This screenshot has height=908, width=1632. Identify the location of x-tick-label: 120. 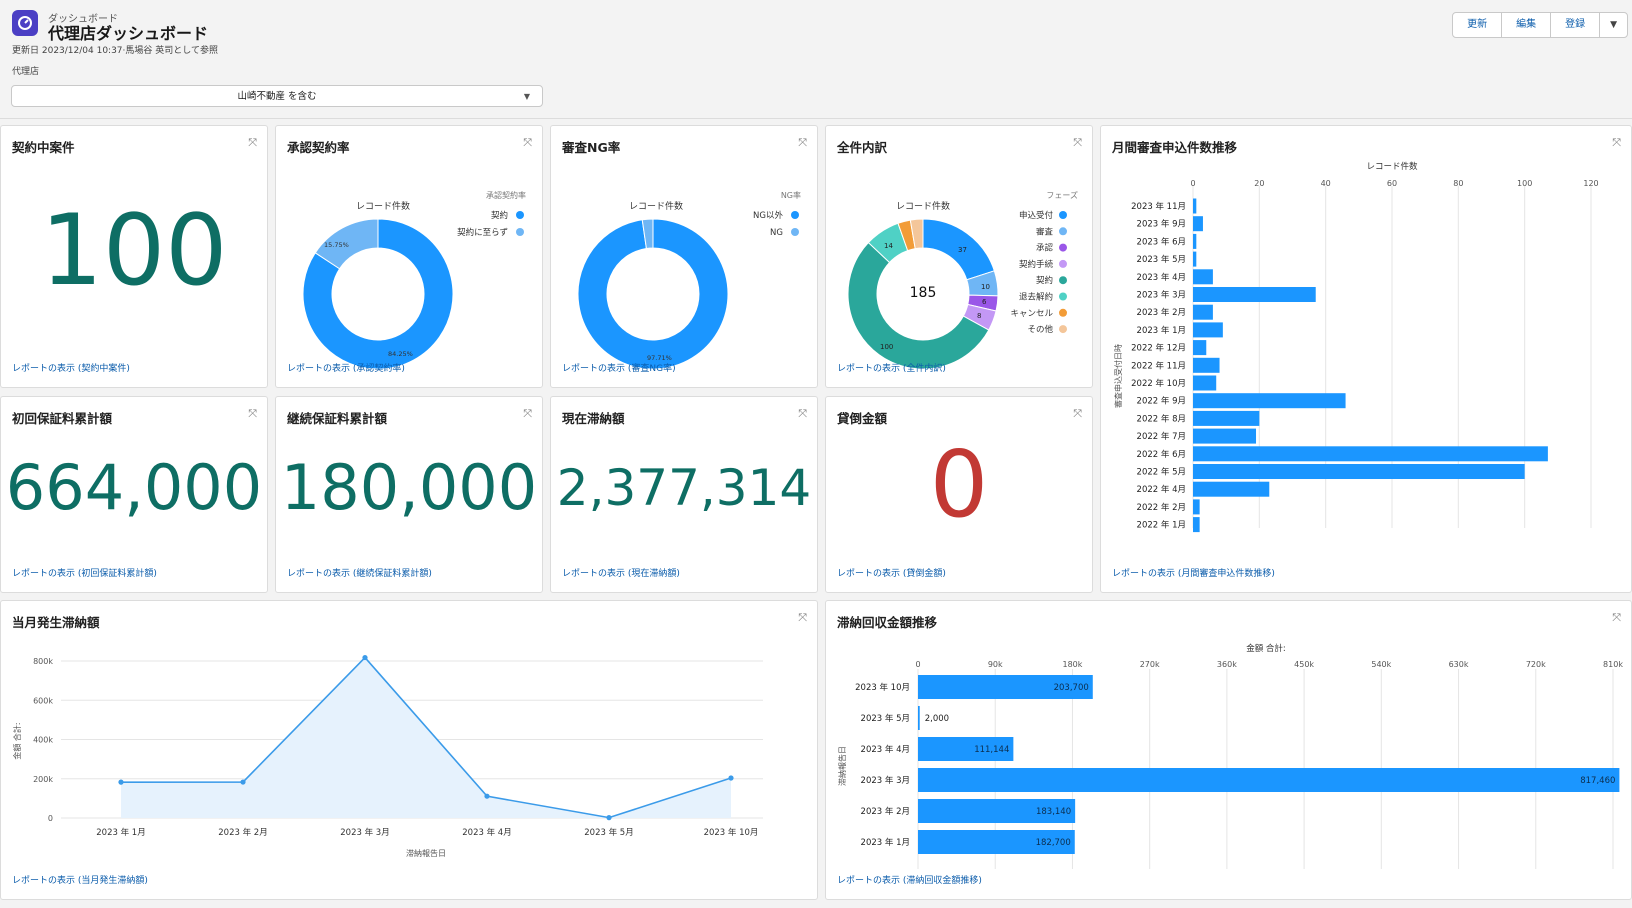
(1590, 183).